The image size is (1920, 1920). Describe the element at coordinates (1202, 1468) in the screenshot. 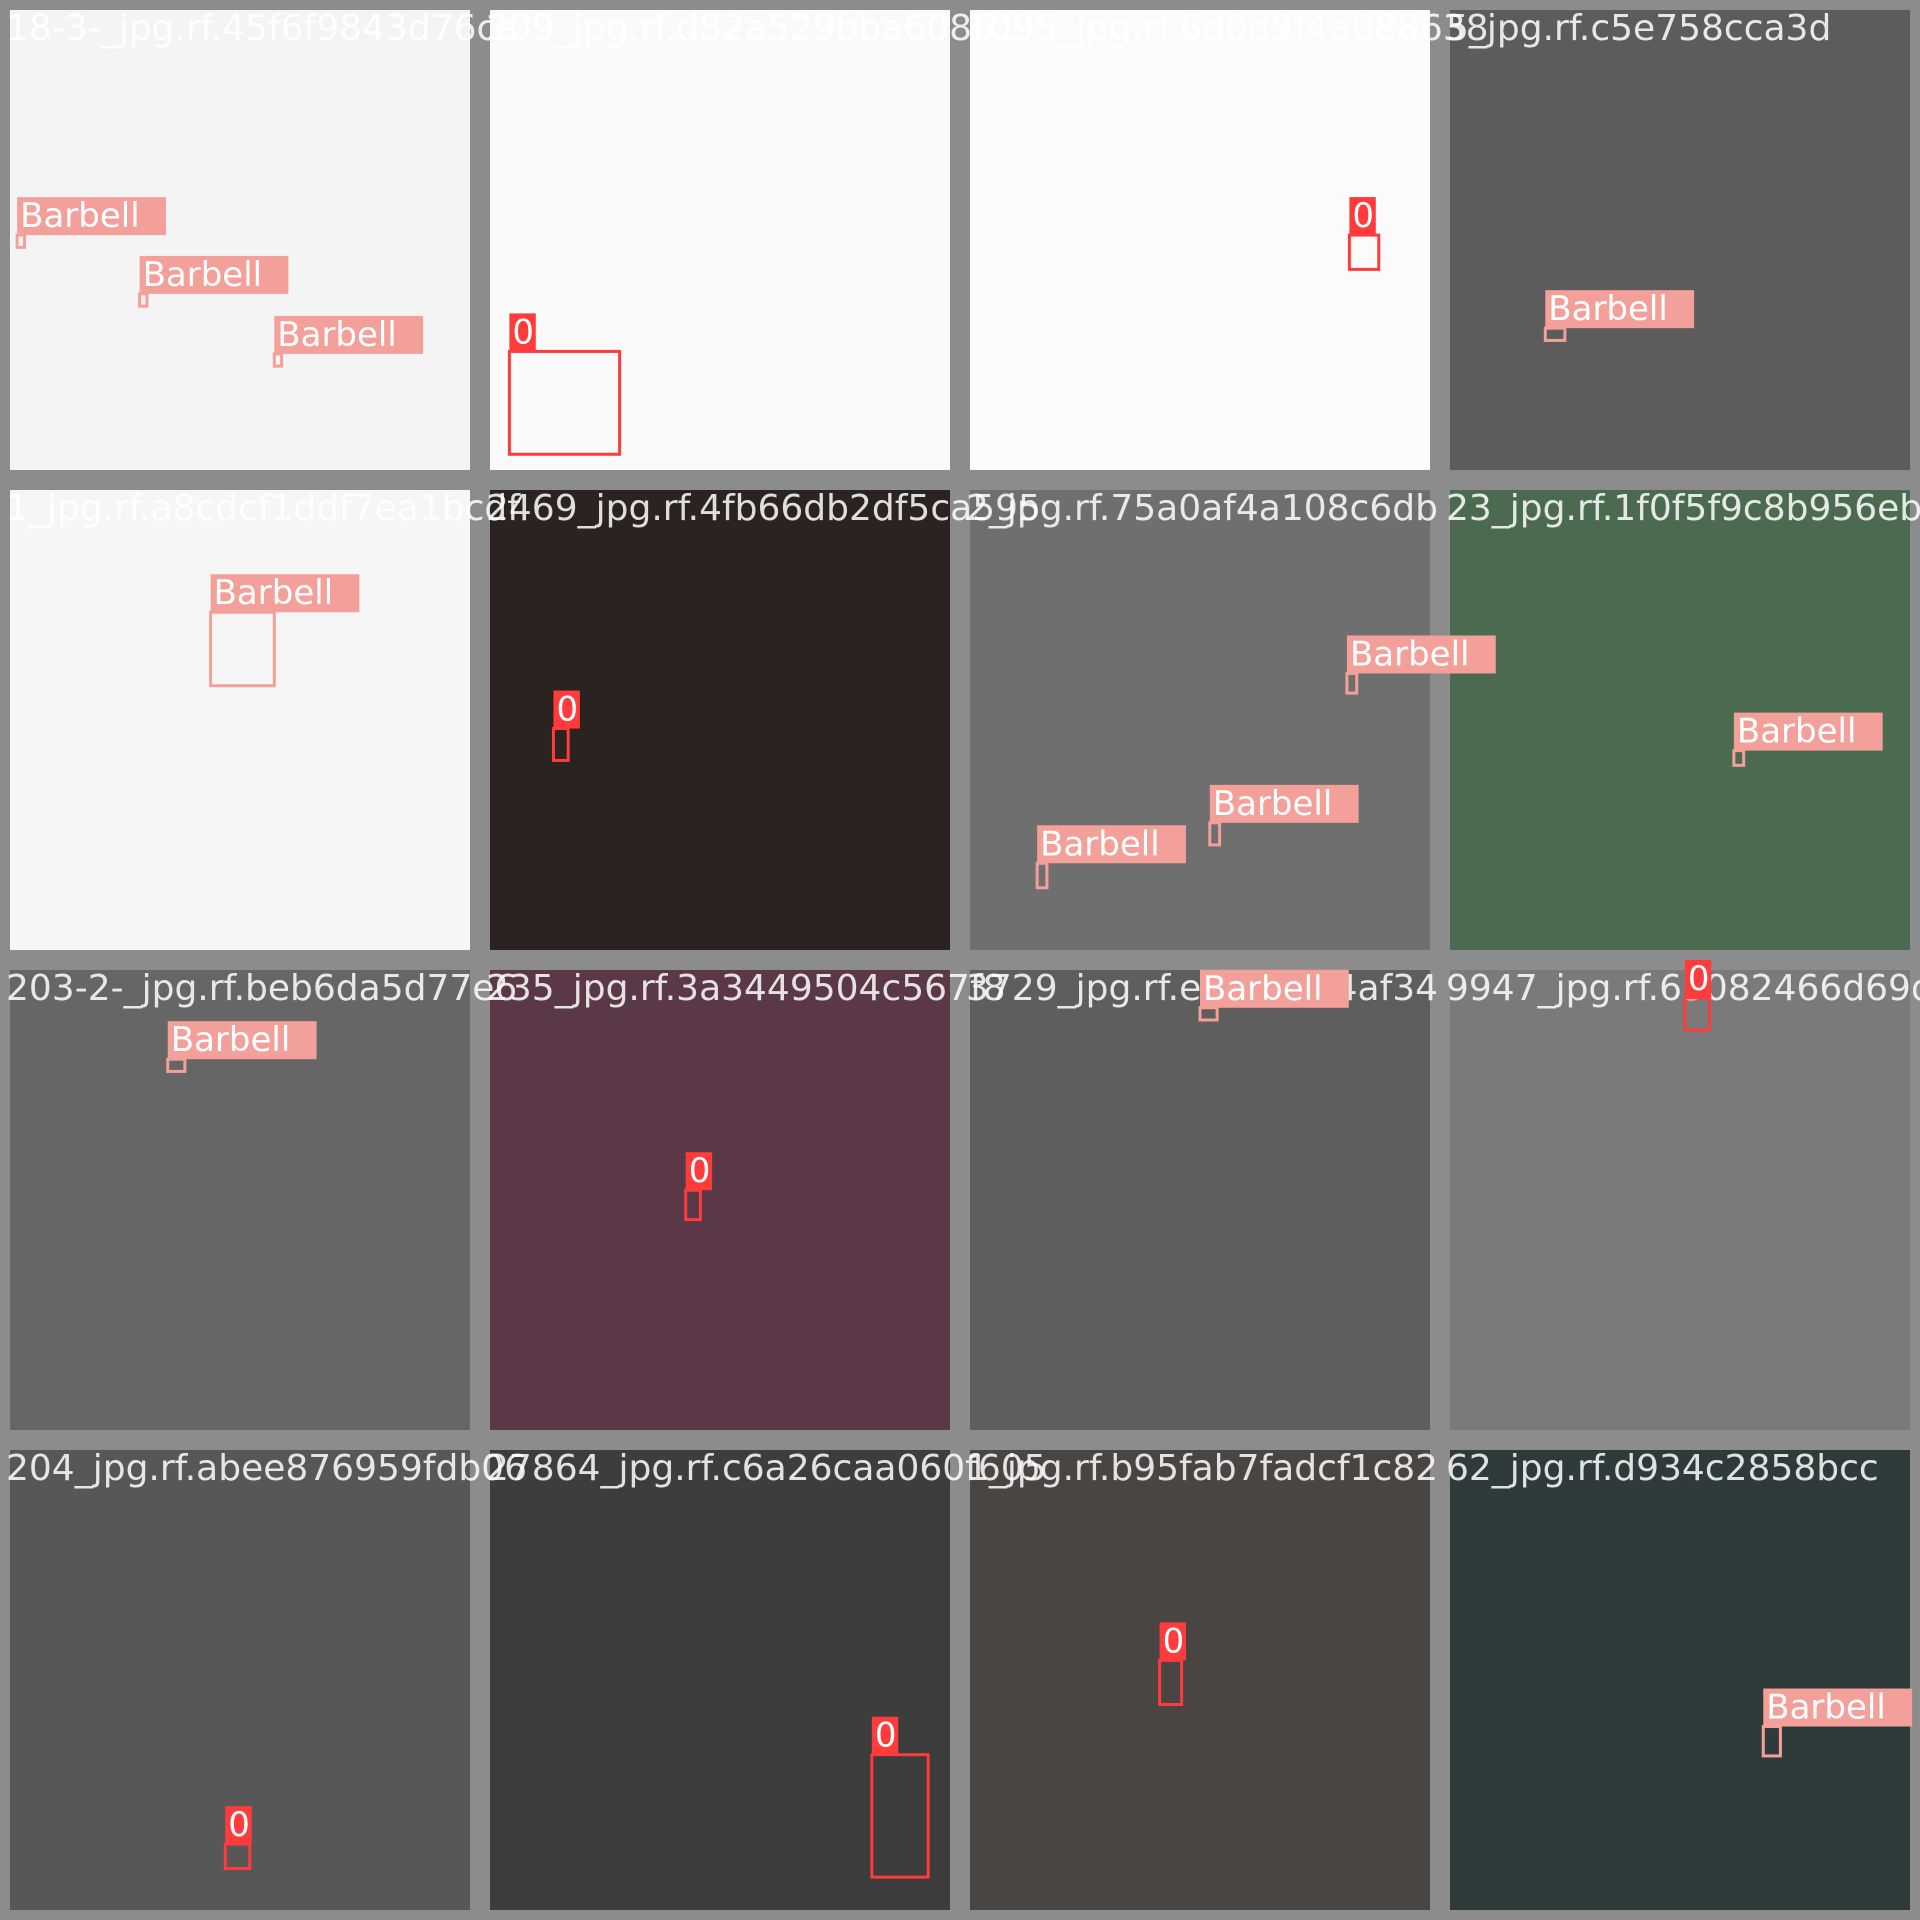

I see `tile-filename: 1_jpg.rf.b95fab7fadcf1c82` at that location.